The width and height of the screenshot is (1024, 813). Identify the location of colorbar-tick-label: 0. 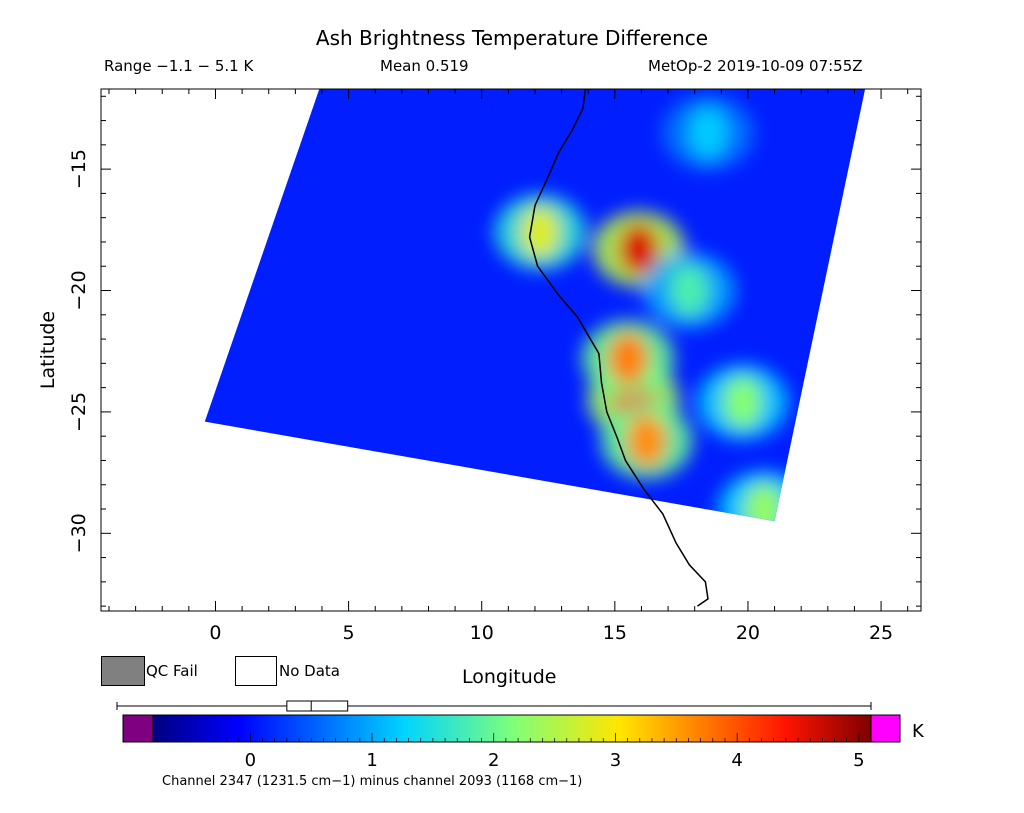
(250, 760).